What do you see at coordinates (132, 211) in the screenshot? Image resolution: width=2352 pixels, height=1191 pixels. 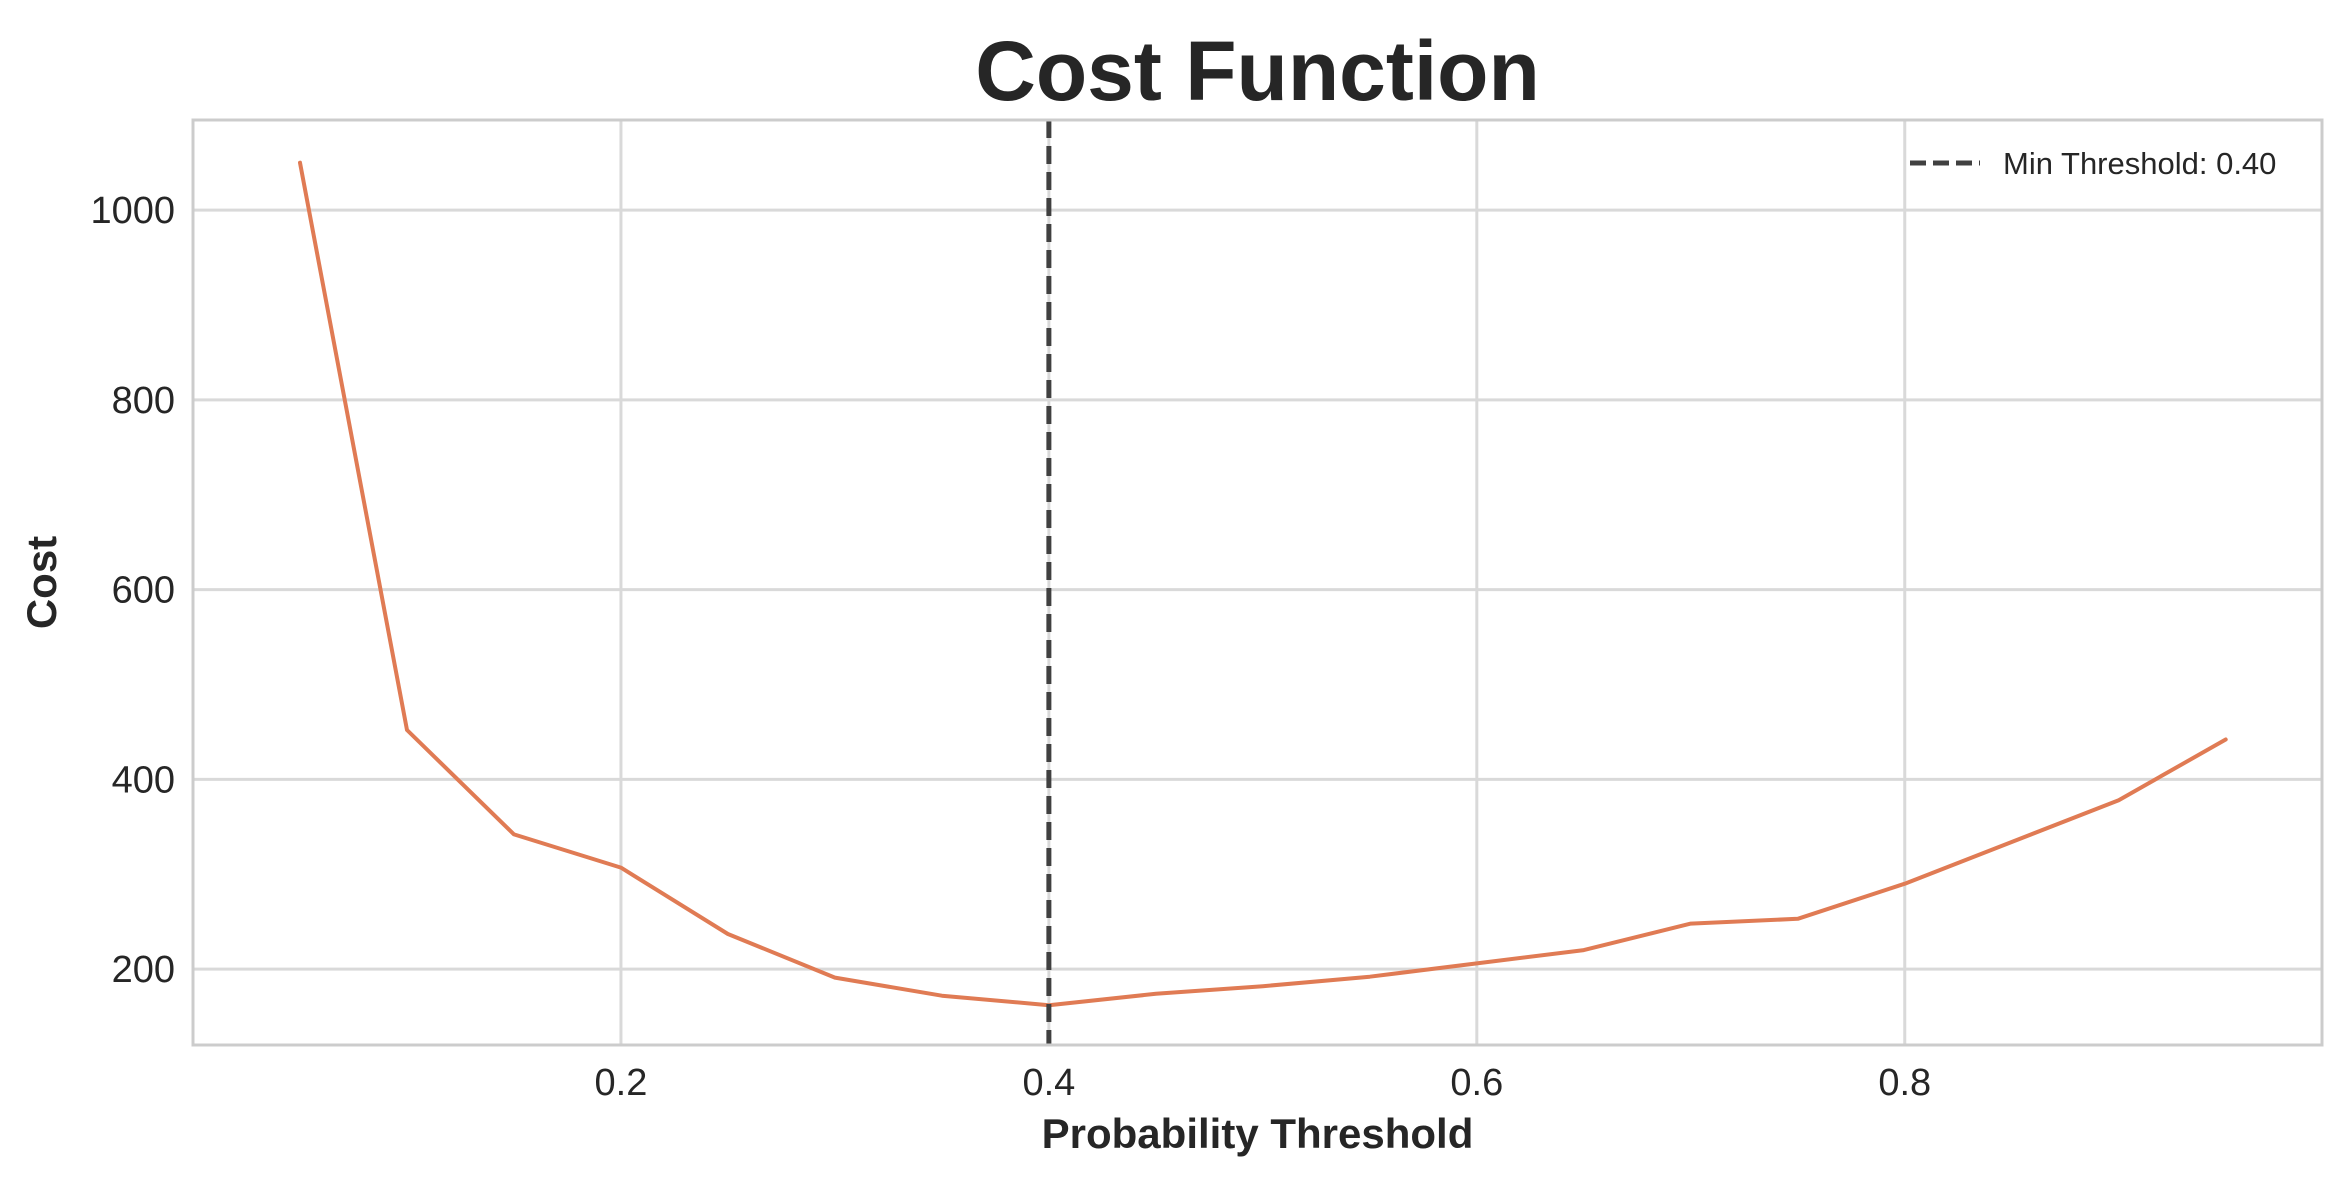 I see `y-tick-label: 1000` at bounding box center [132, 211].